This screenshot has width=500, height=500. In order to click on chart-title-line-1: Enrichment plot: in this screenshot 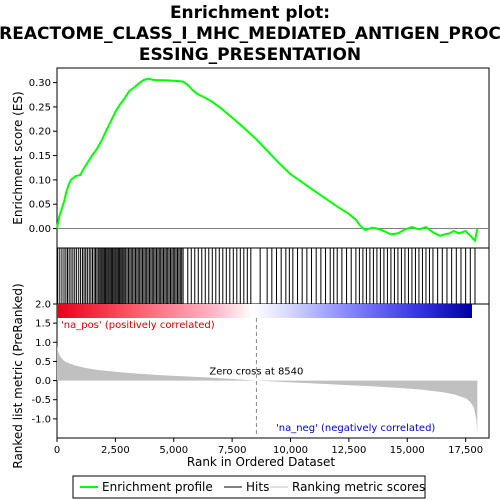, I will do `click(250, 13)`.